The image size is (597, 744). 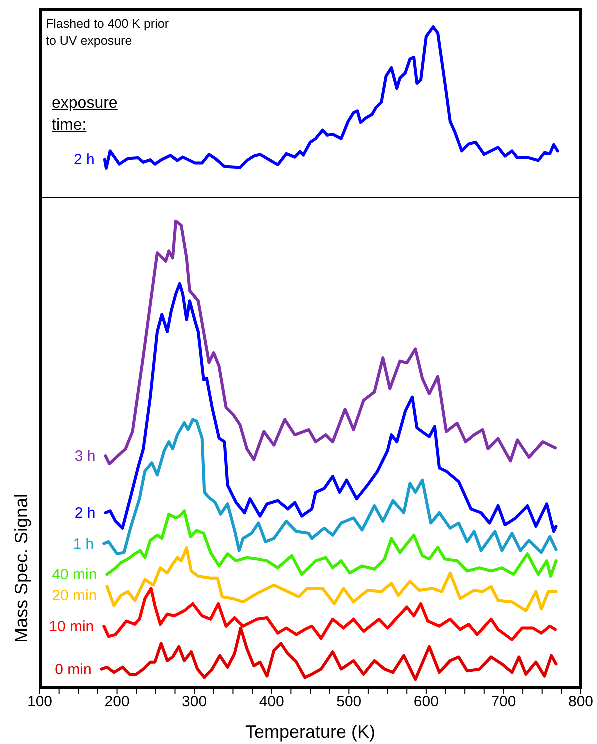 I want to click on x-tick-label: 700, so click(x=503, y=702).